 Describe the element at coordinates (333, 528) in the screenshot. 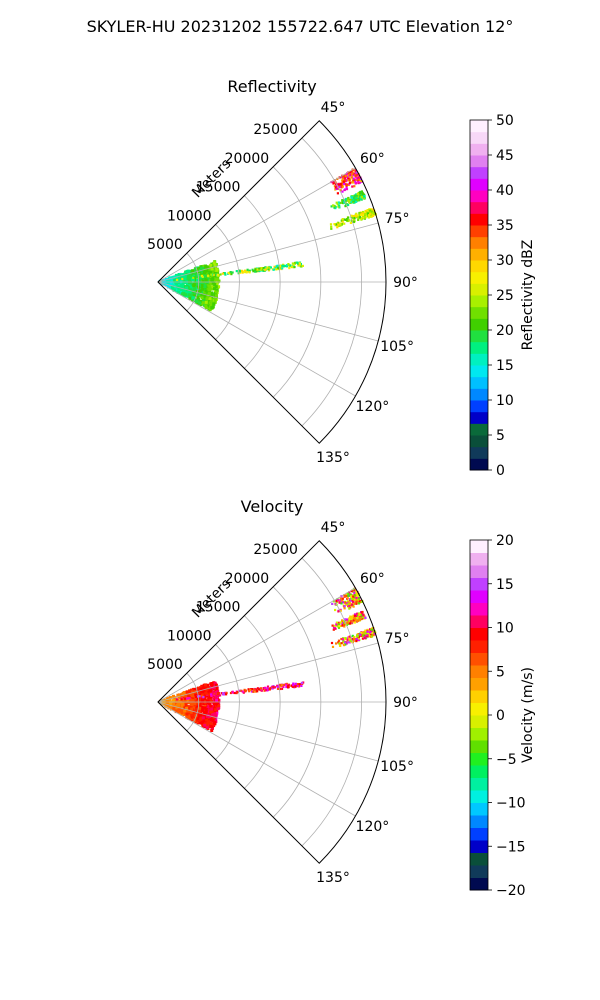

I see `angle-tick-label: 45°` at that location.